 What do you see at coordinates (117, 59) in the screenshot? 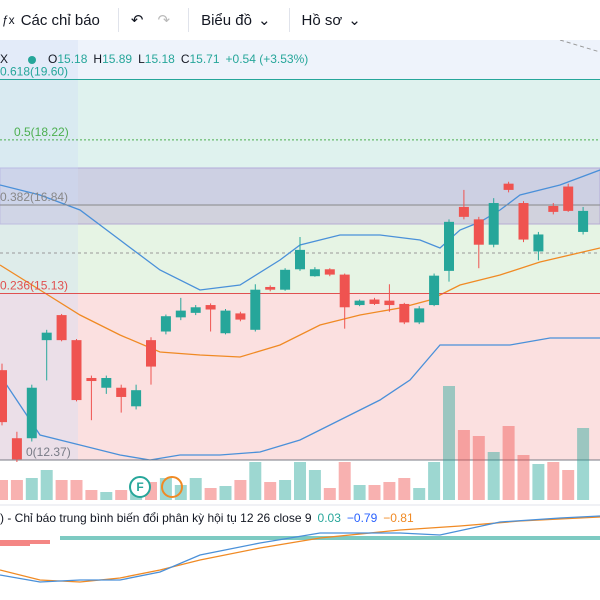
I see `high: 15.89` at bounding box center [117, 59].